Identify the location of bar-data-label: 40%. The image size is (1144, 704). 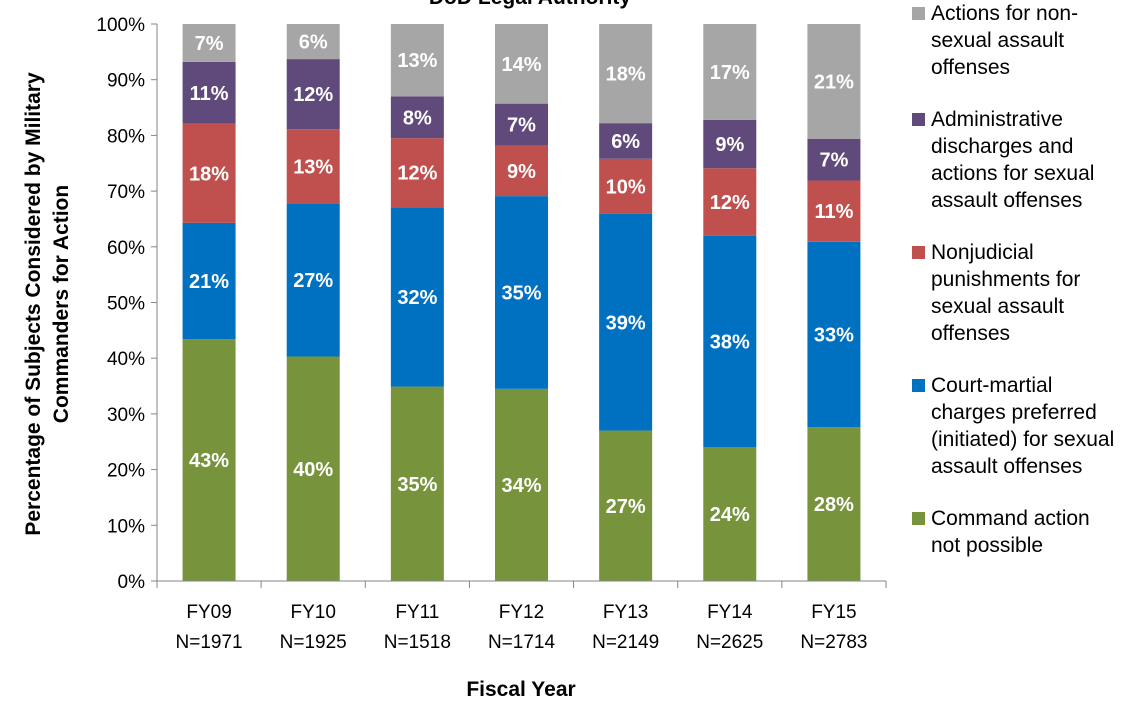
(313, 470).